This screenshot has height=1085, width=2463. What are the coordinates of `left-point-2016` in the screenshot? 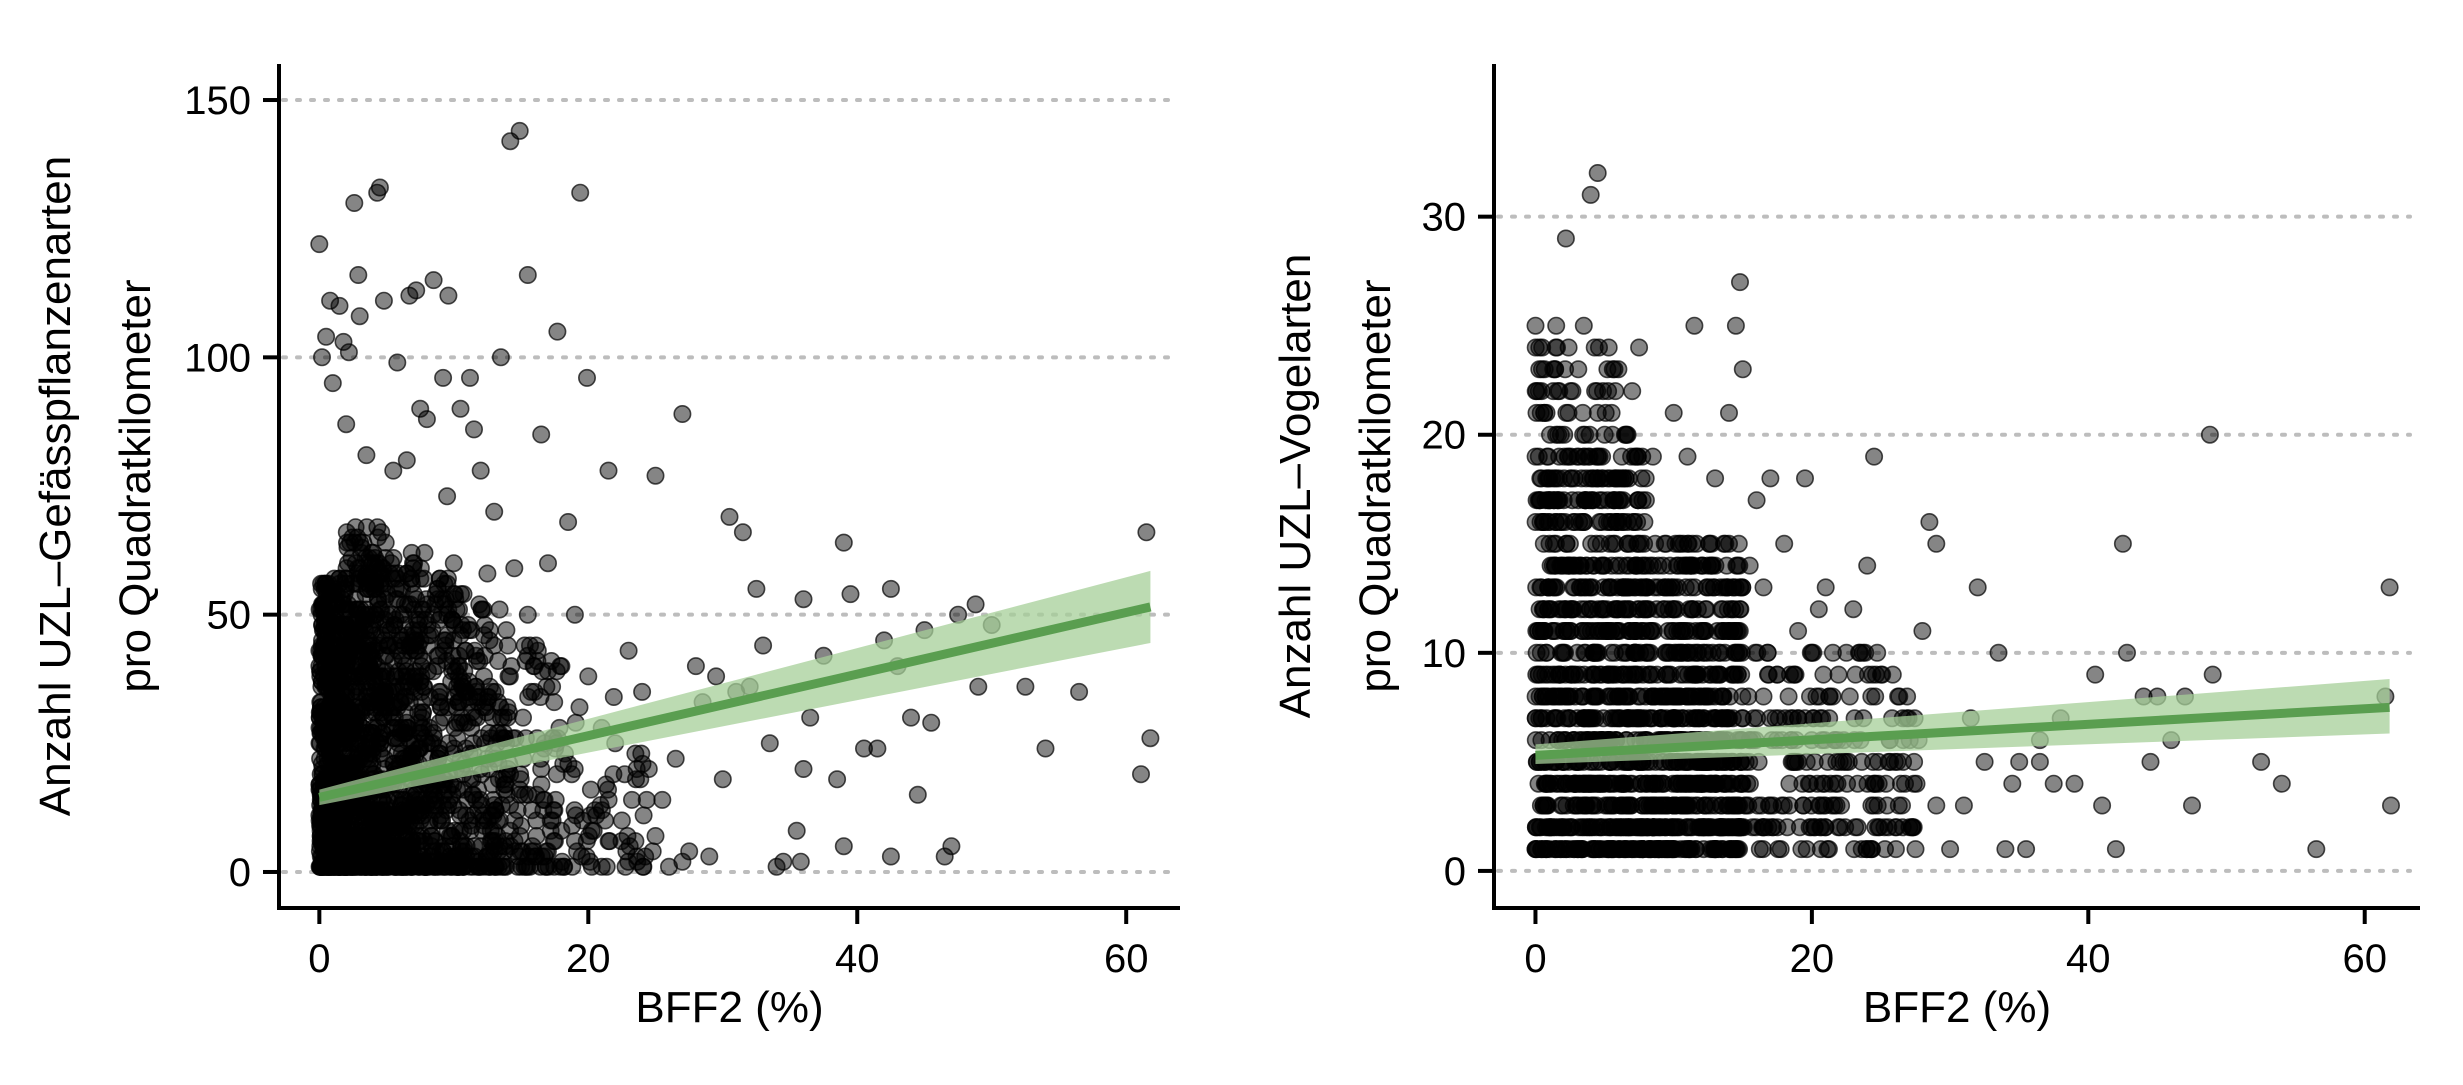 It's located at (519, 789).